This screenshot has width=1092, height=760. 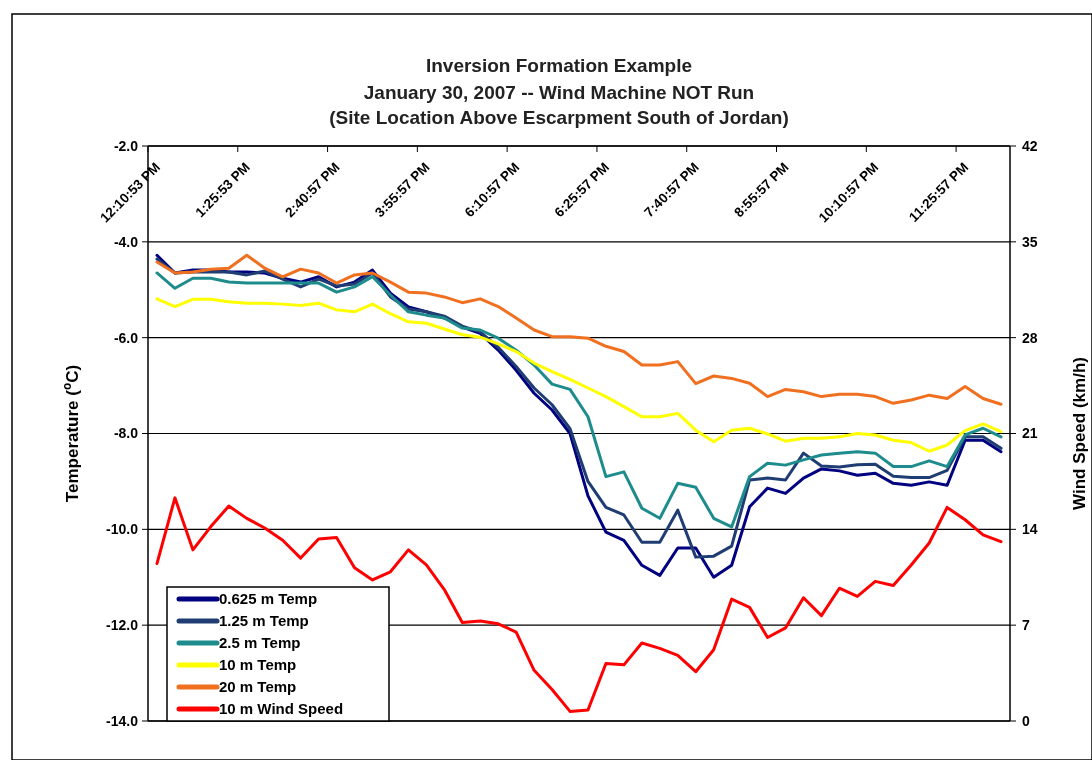 What do you see at coordinates (258, 687) in the screenshot?
I see `legend-label: 20 m Temp` at bounding box center [258, 687].